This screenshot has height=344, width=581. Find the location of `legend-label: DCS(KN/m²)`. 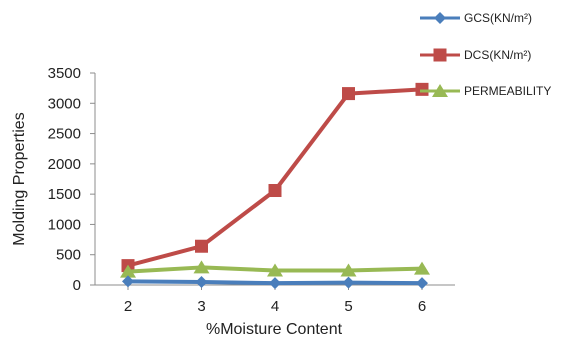

legend-label: DCS(KN/m²) is located at coordinates (497, 55).